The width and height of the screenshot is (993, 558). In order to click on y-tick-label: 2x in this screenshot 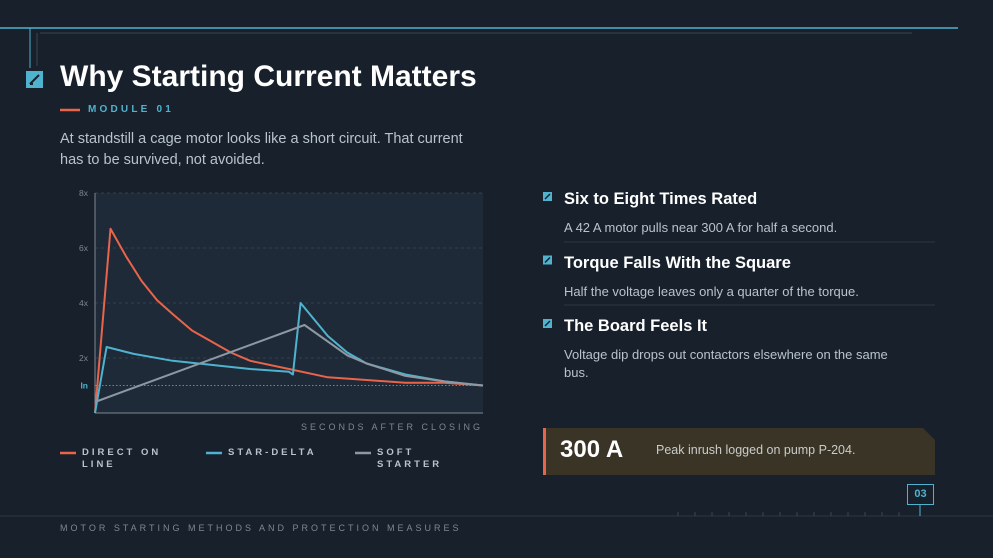, I will do `click(84, 358)`.